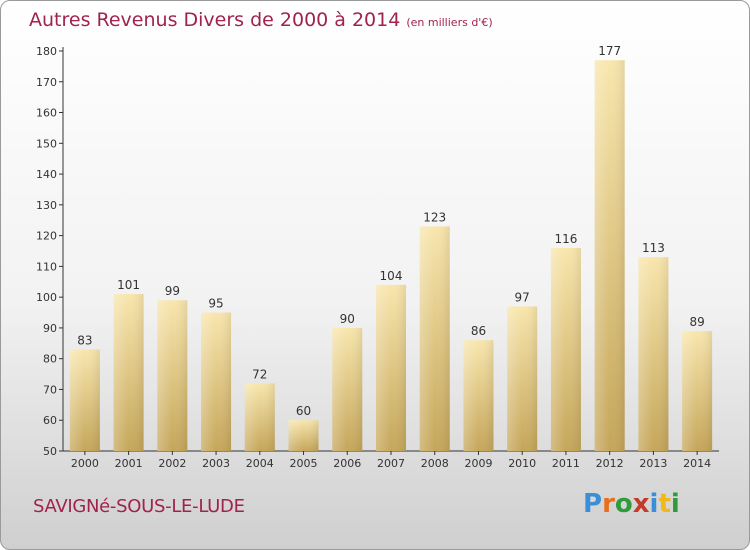  I want to click on bar-value-label: 72, so click(259, 374).